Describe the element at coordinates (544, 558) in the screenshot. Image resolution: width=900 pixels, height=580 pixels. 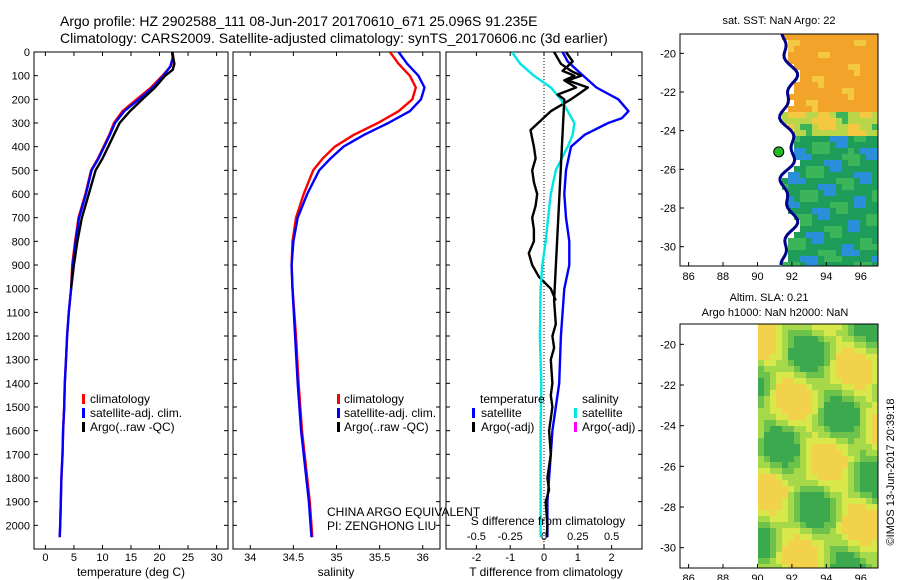
I see `x-tick-label: 0` at that location.